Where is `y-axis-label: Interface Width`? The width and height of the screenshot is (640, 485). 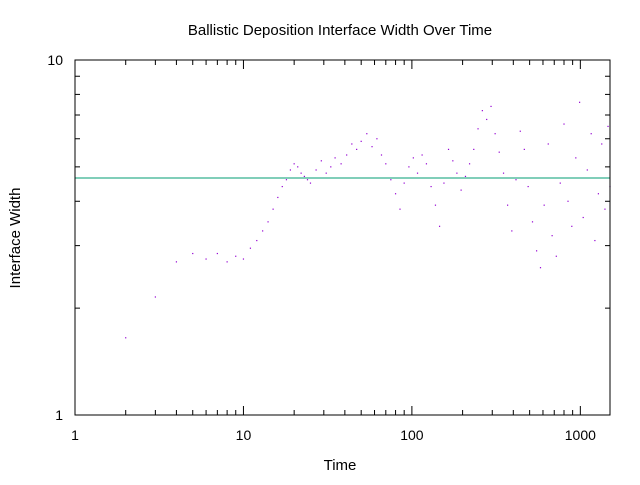
y-axis-label: Interface Width is located at coordinates (15, 238).